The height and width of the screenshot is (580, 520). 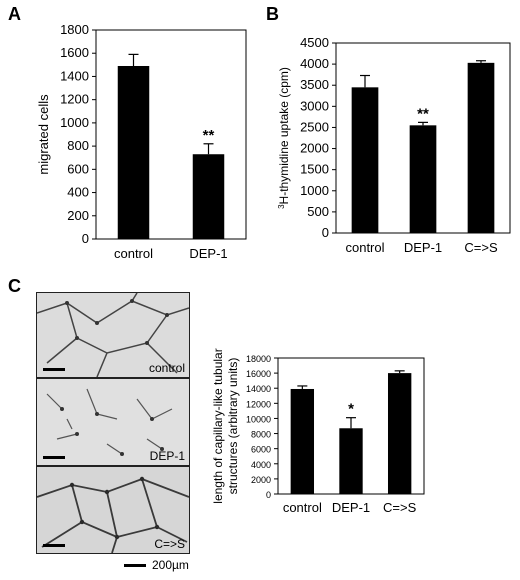 I want to click on micrograph-control: control, so click(x=113, y=335).